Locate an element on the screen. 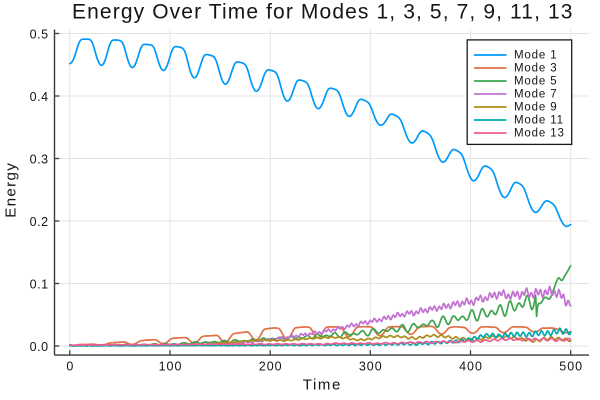  svg-text: 0.2 is located at coordinates (39, 222).